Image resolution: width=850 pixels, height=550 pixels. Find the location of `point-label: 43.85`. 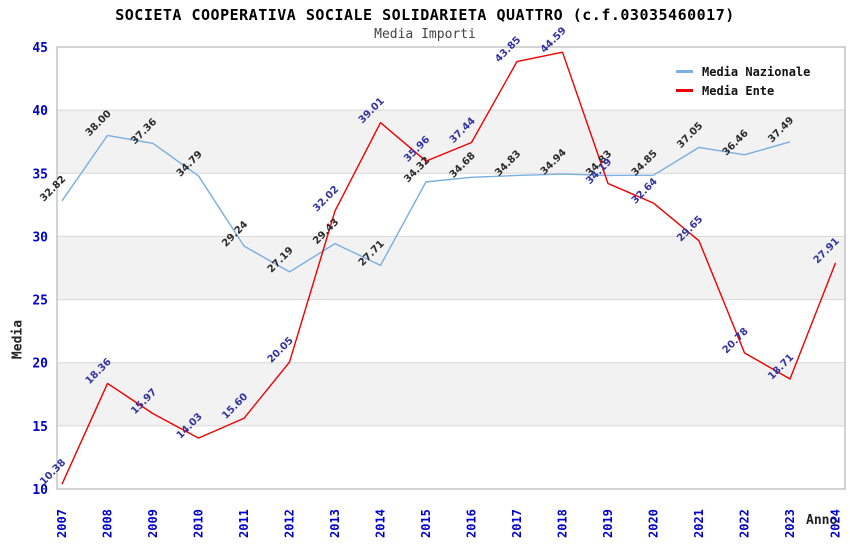

point-label: 43.85 is located at coordinates (508, 50).